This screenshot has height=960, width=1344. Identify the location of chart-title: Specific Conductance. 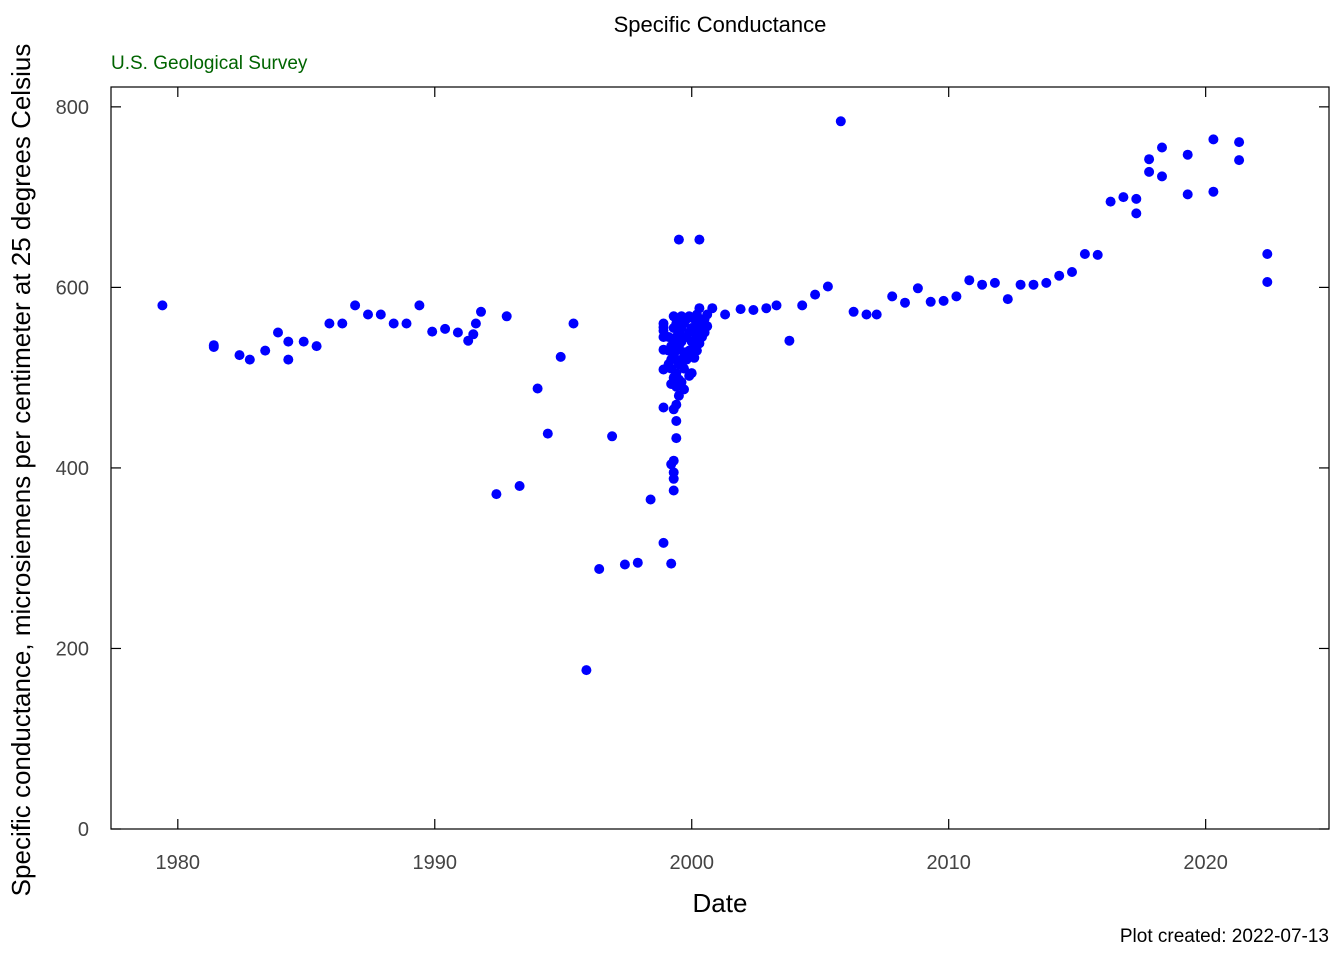
(720, 24).